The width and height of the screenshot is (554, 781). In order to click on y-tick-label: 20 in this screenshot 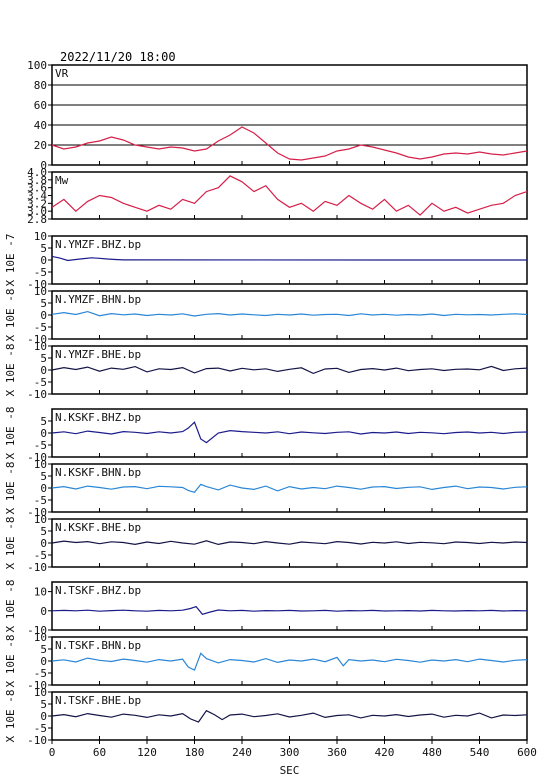, I will do `click(40, 145)`.